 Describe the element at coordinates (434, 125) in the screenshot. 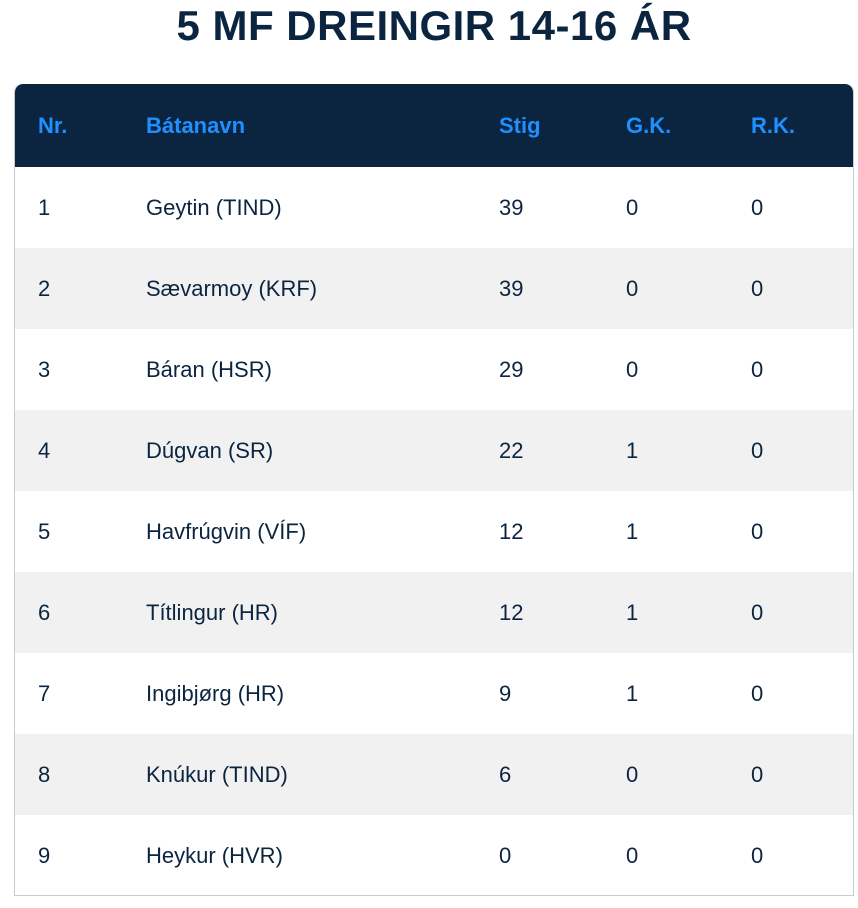

I see `table-header-row: Nr. Bátanavn Stig G.K. R.K.` at that location.